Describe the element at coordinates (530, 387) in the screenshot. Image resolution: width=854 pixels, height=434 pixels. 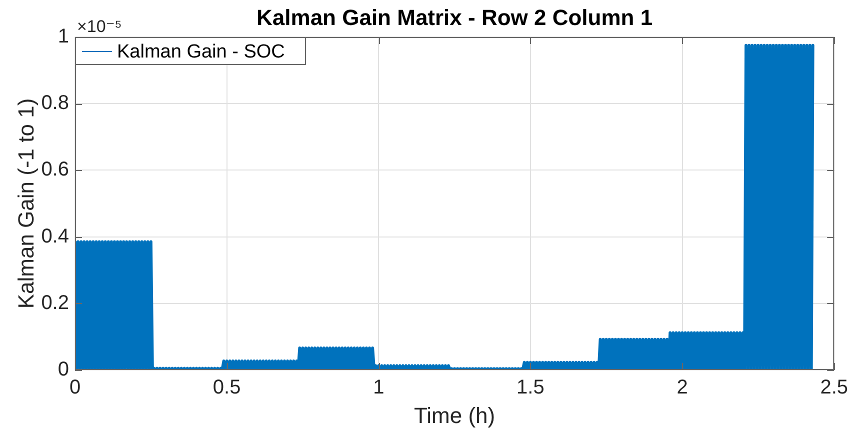
I see `x-tick-label: 1.5` at that location.